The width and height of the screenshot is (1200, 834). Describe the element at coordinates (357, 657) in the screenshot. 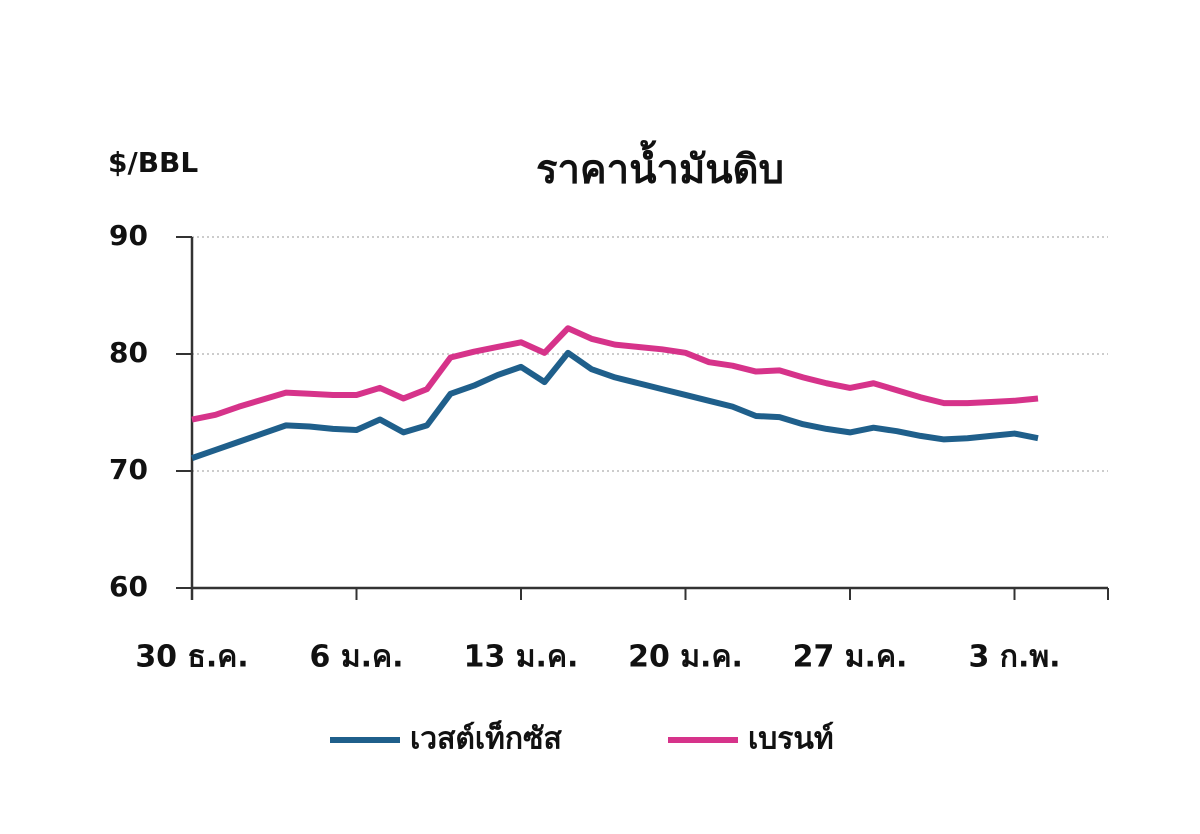

I see `x-tick-label: 6 ม.ค.` at that location.